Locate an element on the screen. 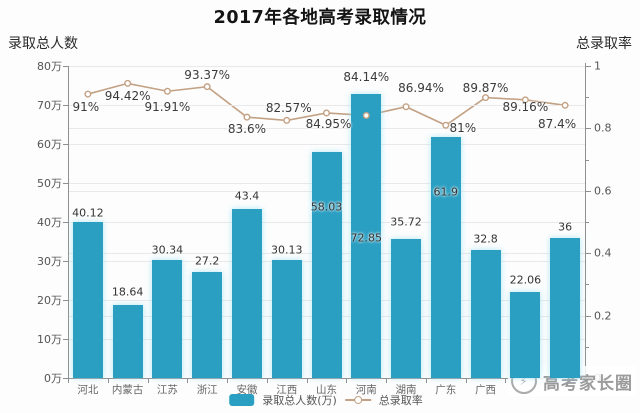  rate-value-label: 89.16% is located at coordinates (525, 106).